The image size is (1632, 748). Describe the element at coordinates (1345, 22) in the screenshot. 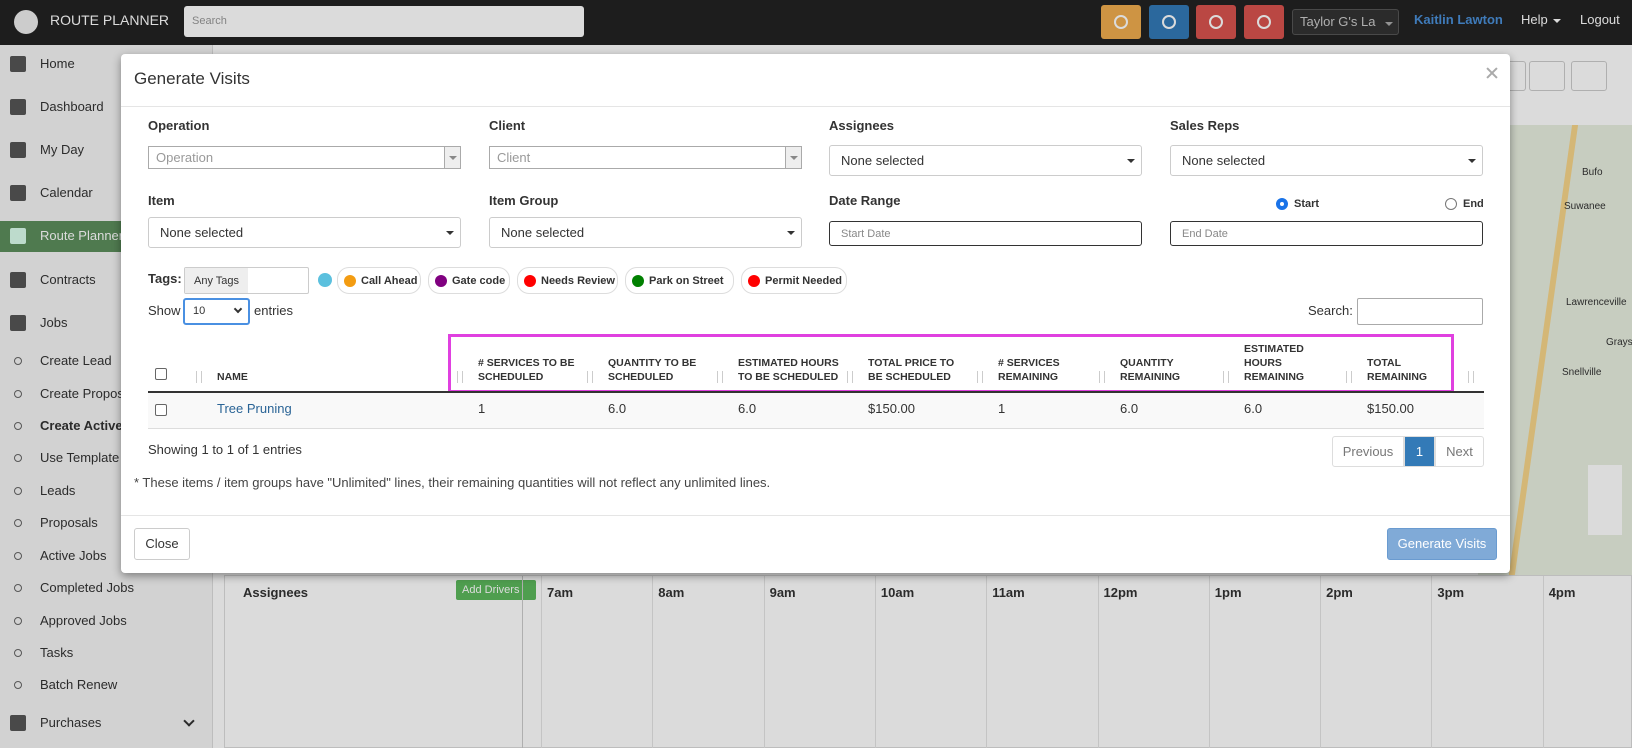

I see `location-select: Taylor G's La` at that location.